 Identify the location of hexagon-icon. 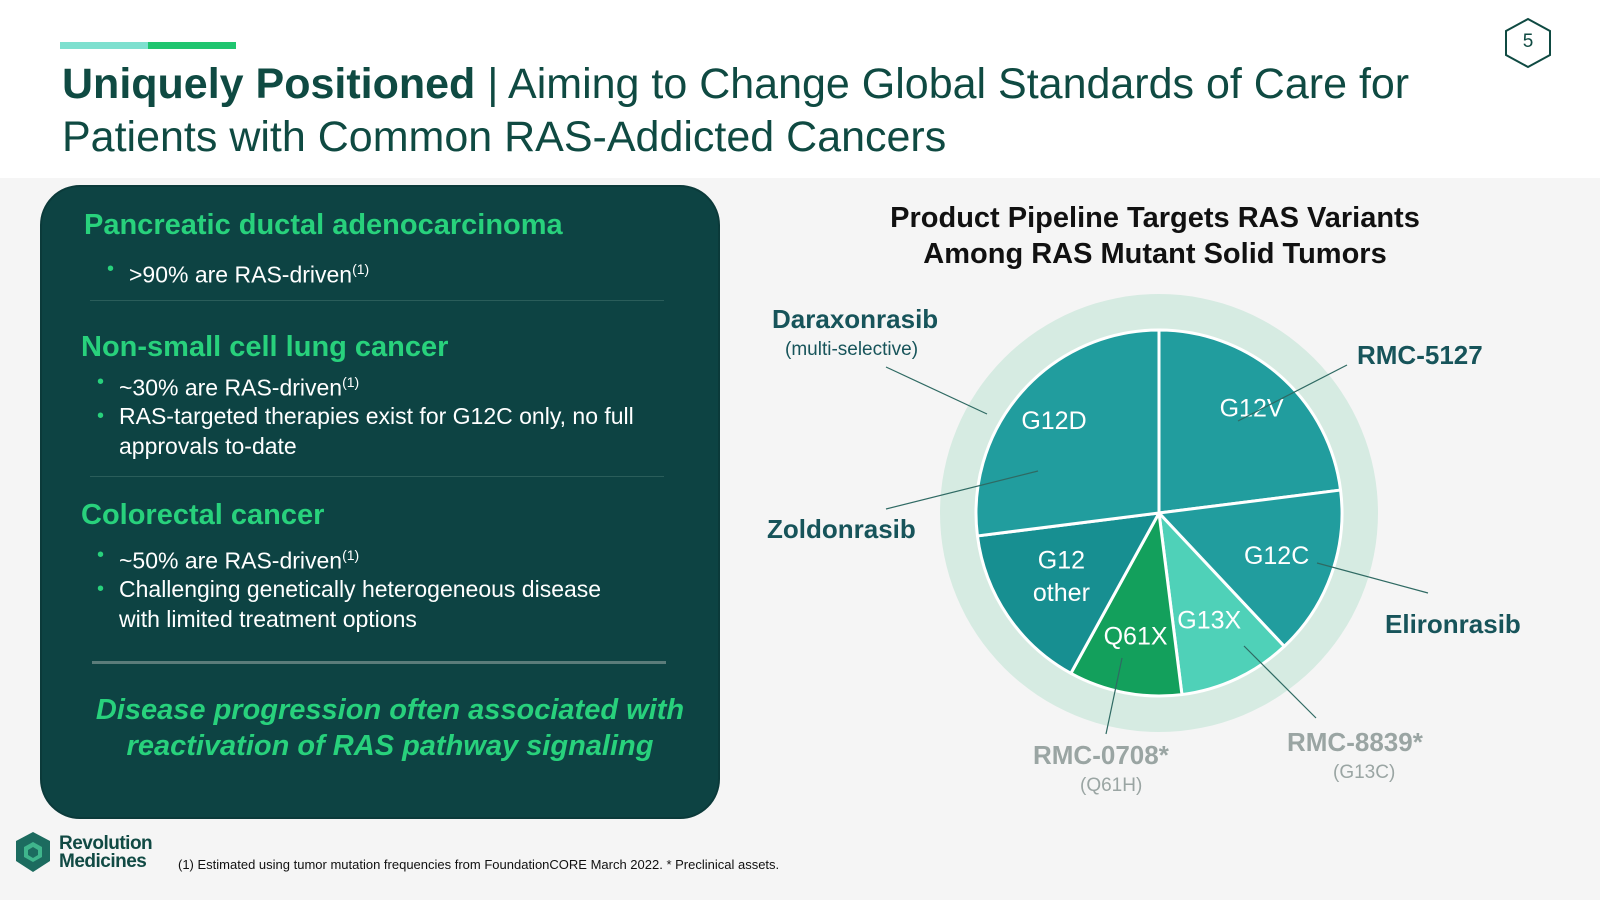
(1528, 43).